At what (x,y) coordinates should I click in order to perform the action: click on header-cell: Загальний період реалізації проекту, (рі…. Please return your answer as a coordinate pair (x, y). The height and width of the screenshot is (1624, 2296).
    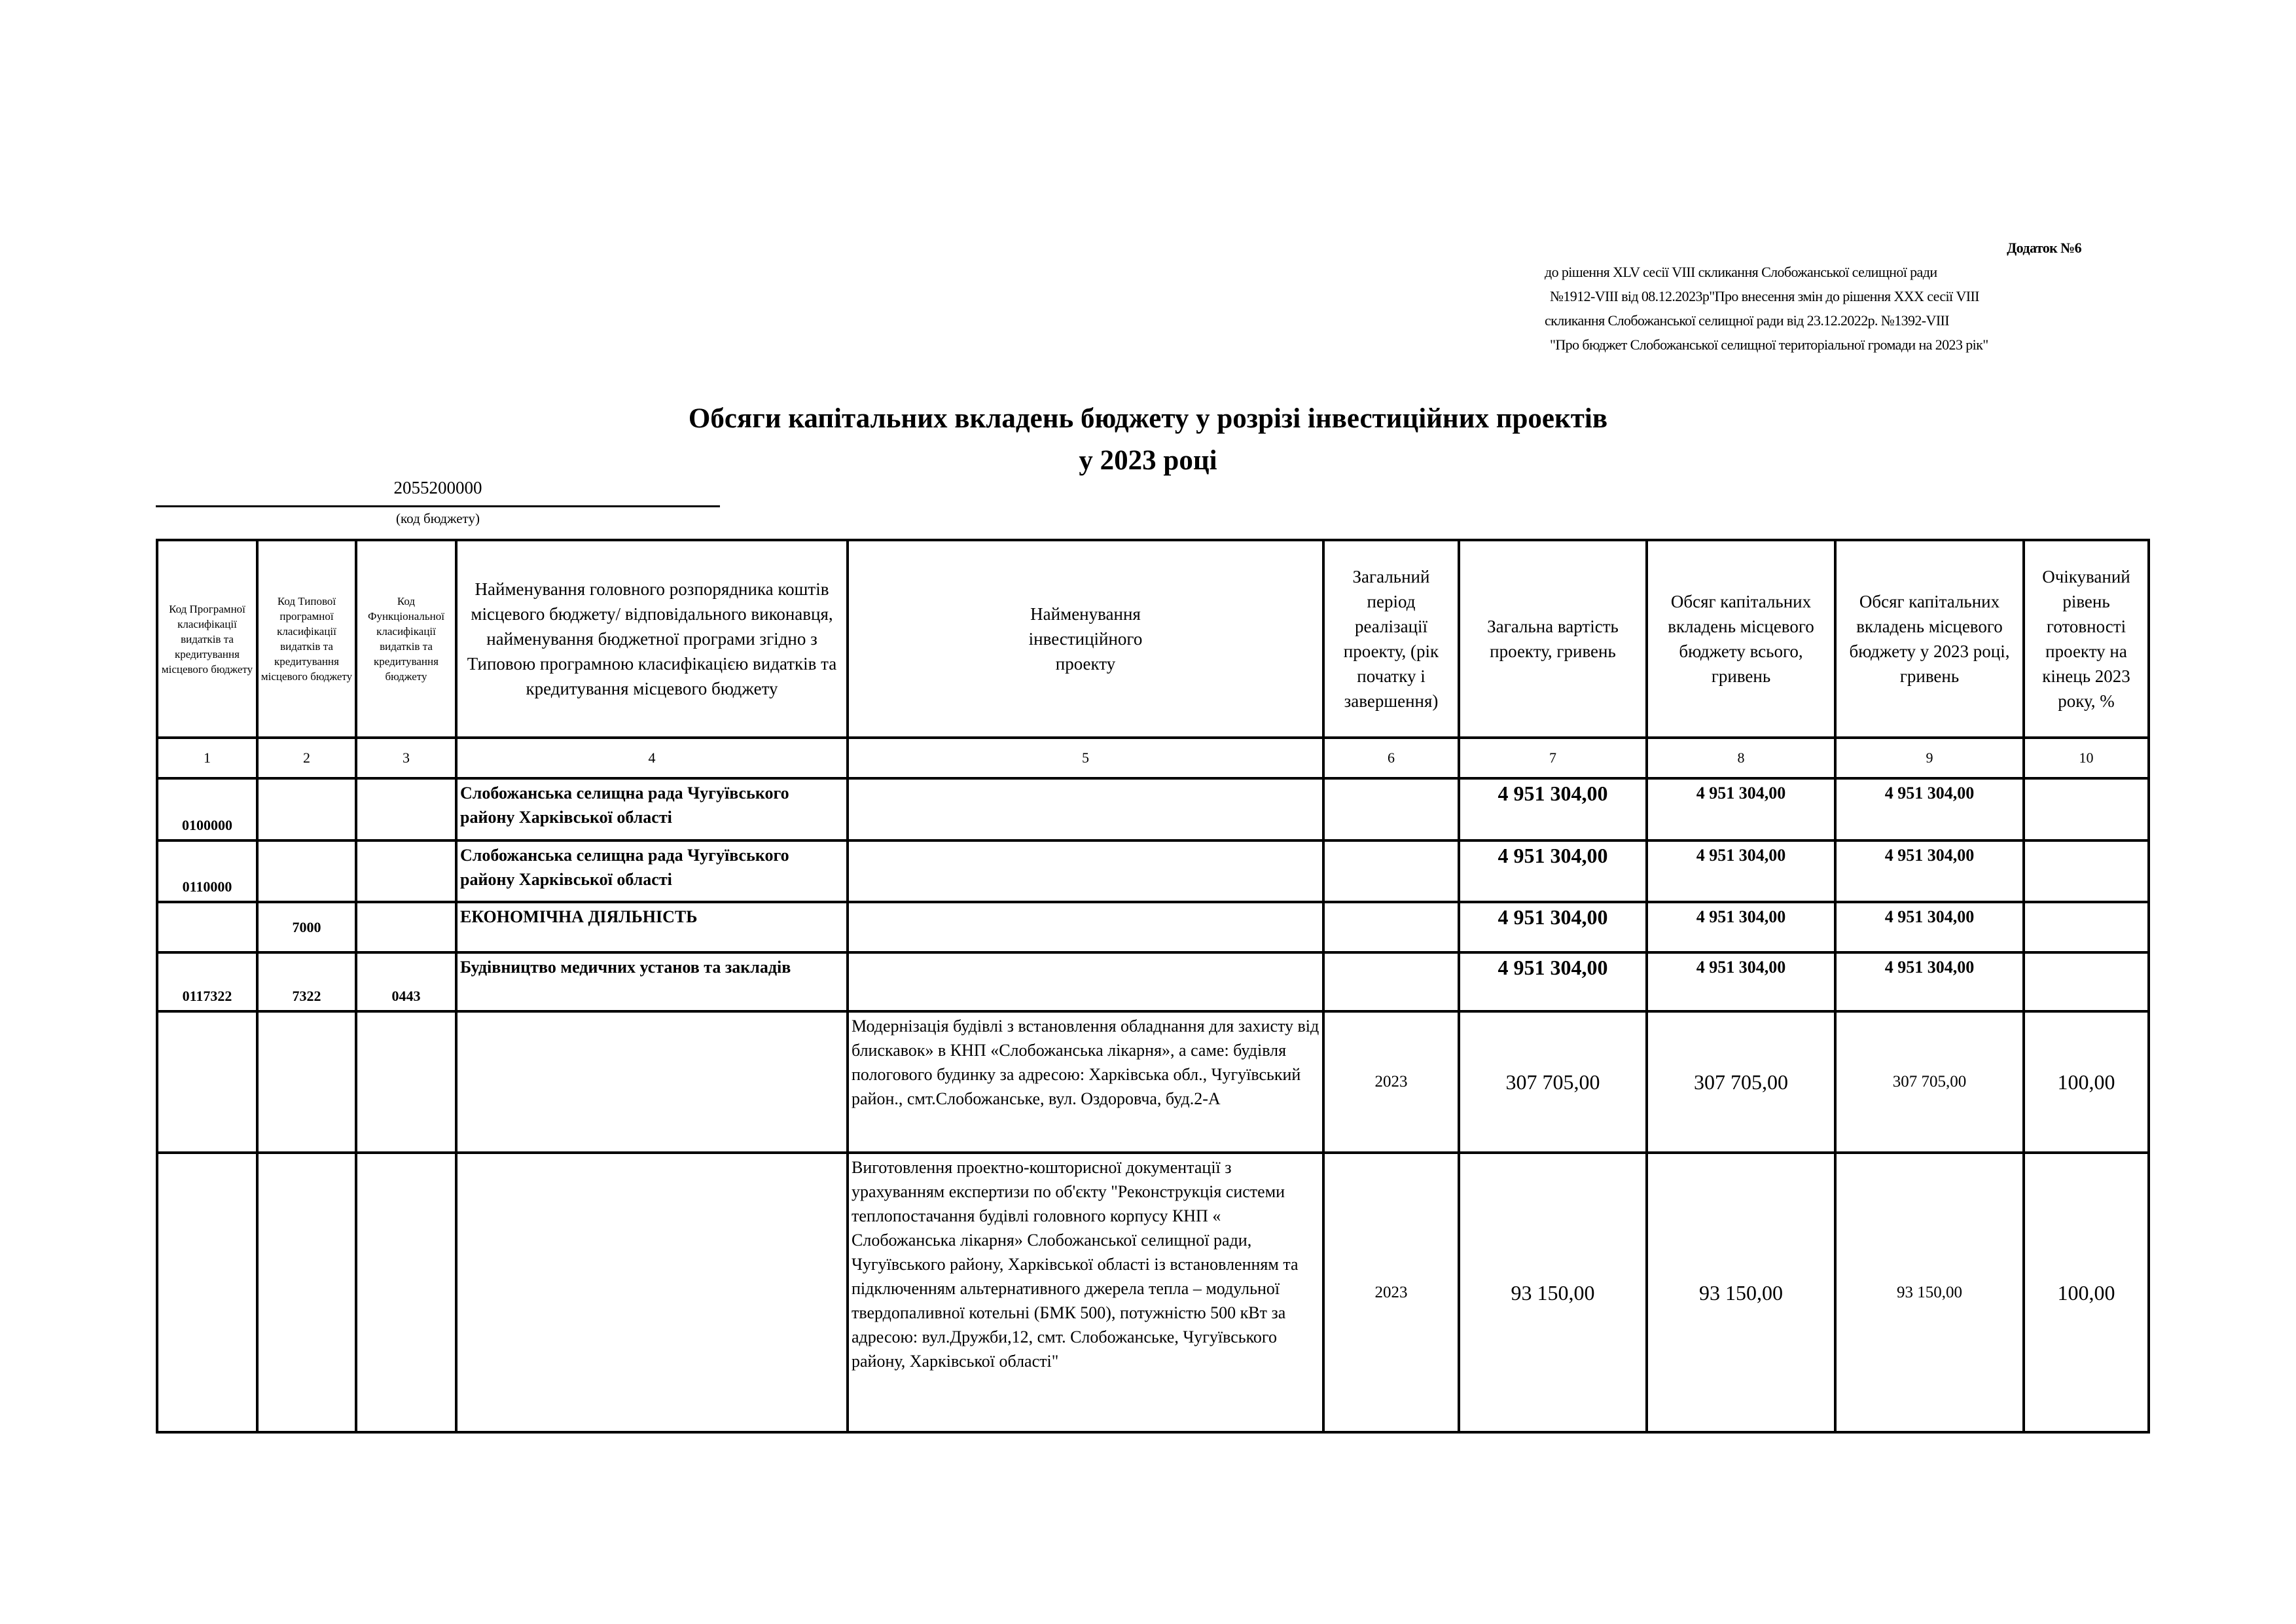
    Looking at the image, I should click on (1391, 639).